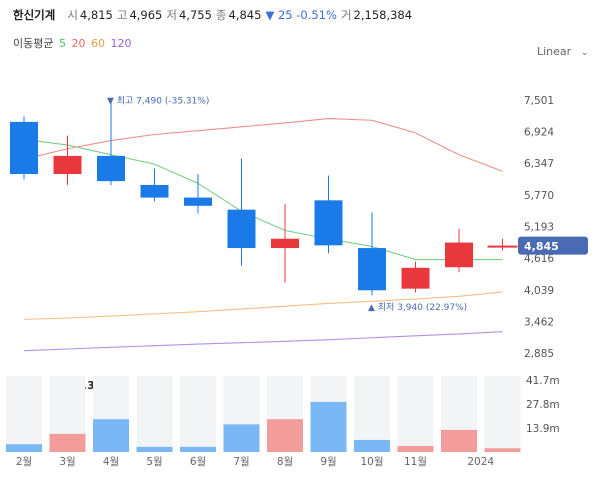 The width and height of the screenshot is (600, 484). What do you see at coordinates (383, 15) in the screenshot?
I see `volume-value: 2,158,384` at bounding box center [383, 15].